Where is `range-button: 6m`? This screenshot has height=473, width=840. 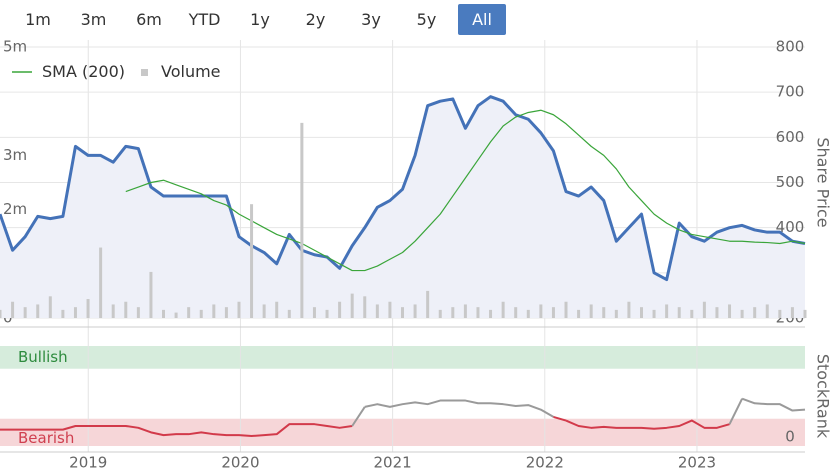
range-button: 6m is located at coordinates (149, 19).